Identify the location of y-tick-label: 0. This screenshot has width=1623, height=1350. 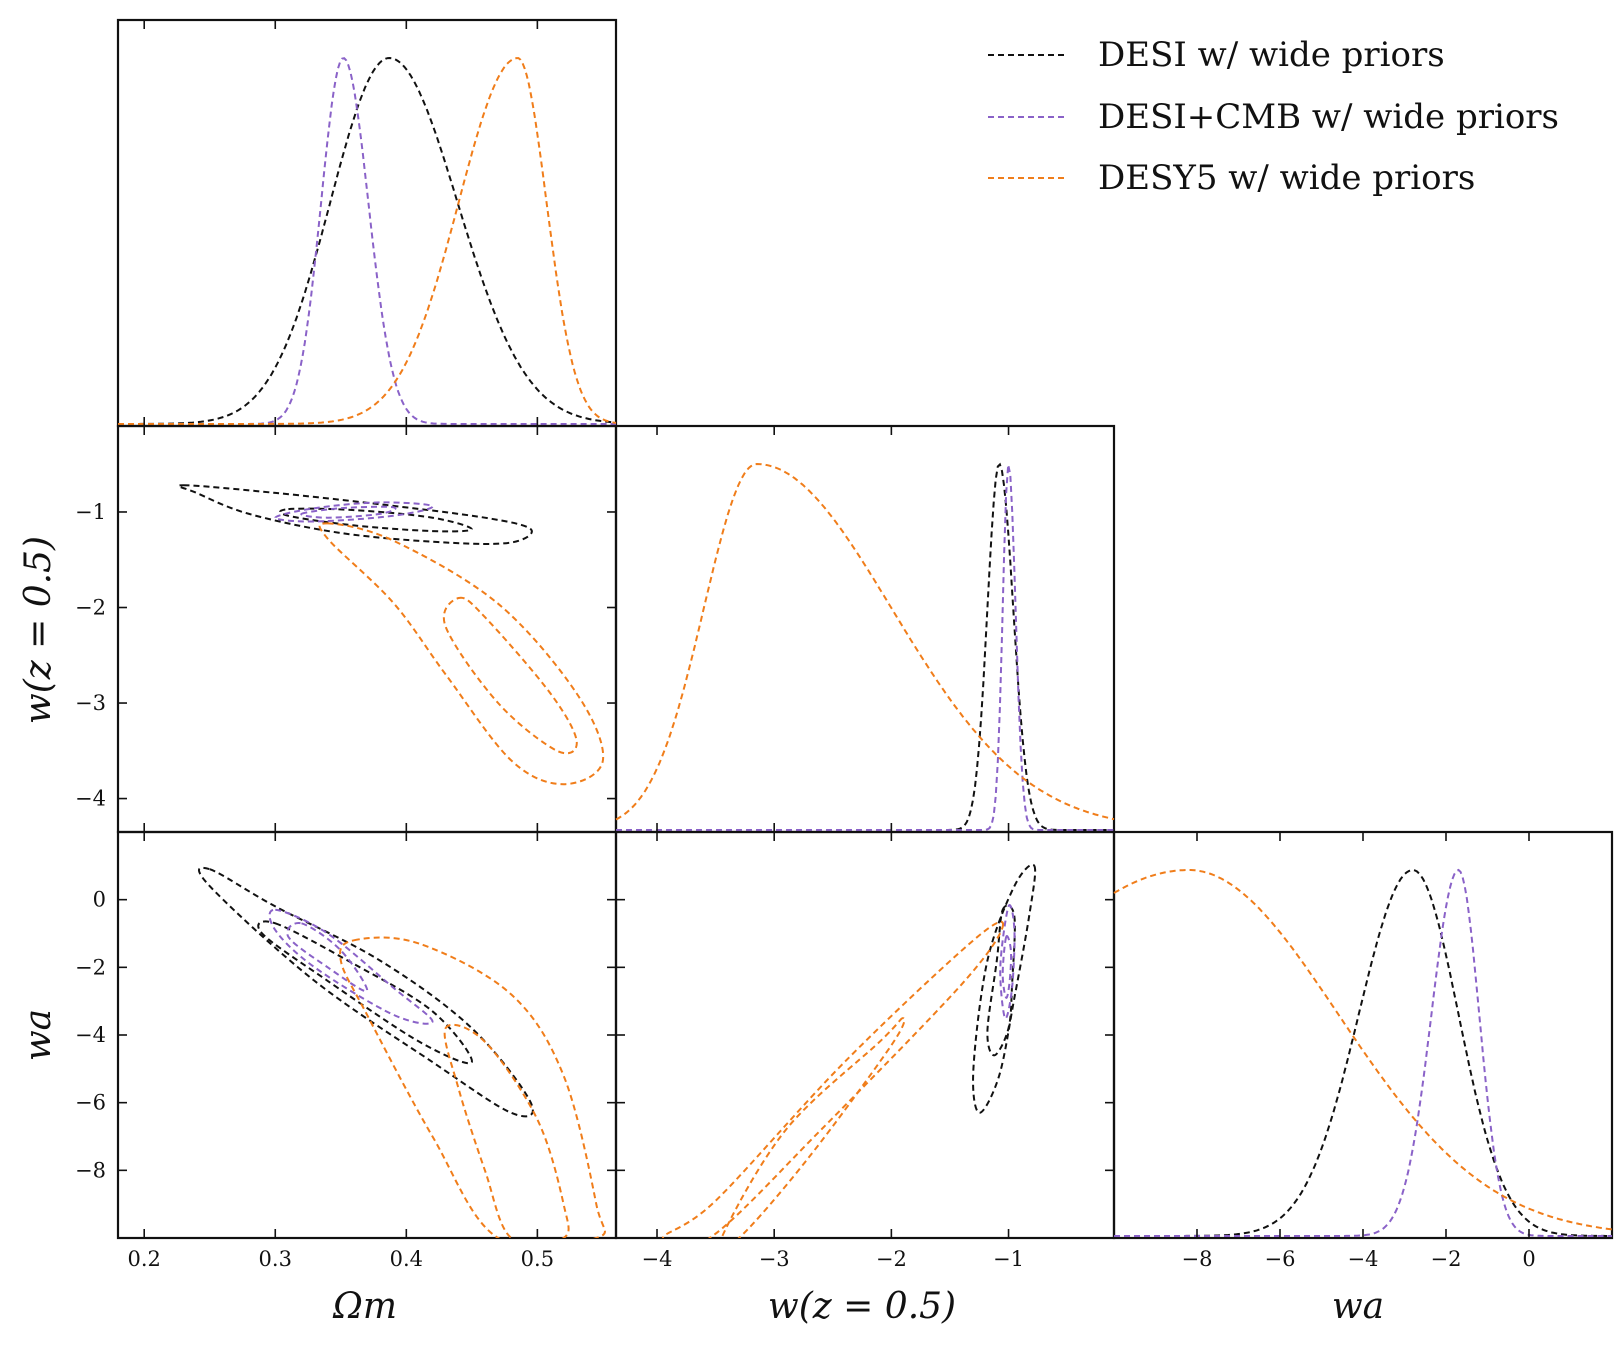
(99, 900).